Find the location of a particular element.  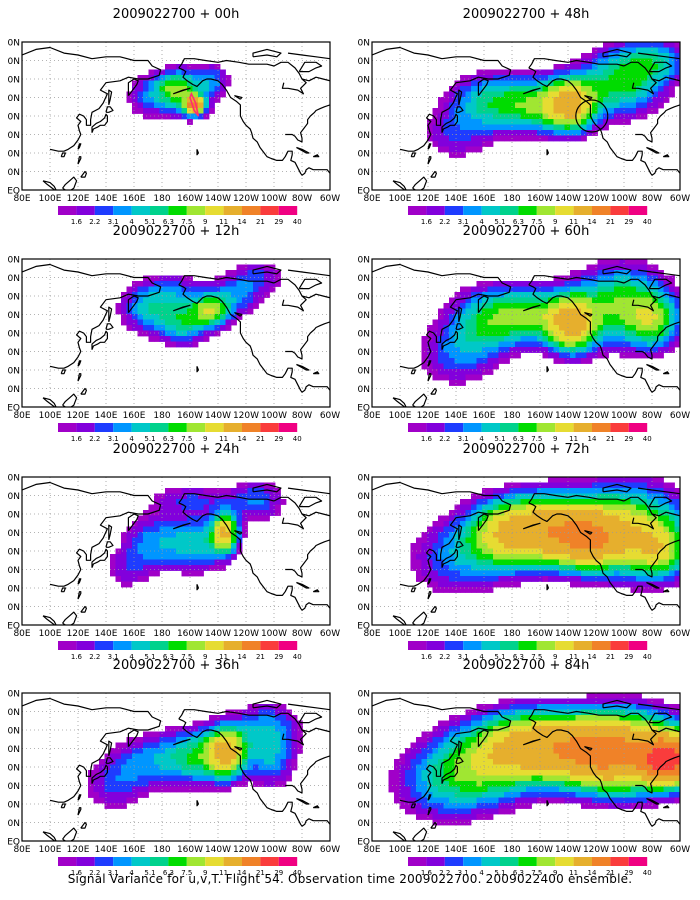

map-body is located at coordinates (176, 767).